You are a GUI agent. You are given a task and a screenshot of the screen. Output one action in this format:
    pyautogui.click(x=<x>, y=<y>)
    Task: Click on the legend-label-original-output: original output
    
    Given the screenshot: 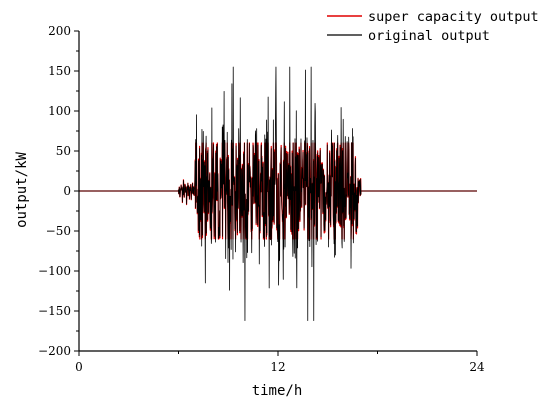 What is the action you would take?
    pyautogui.click(x=429, y=36)
    